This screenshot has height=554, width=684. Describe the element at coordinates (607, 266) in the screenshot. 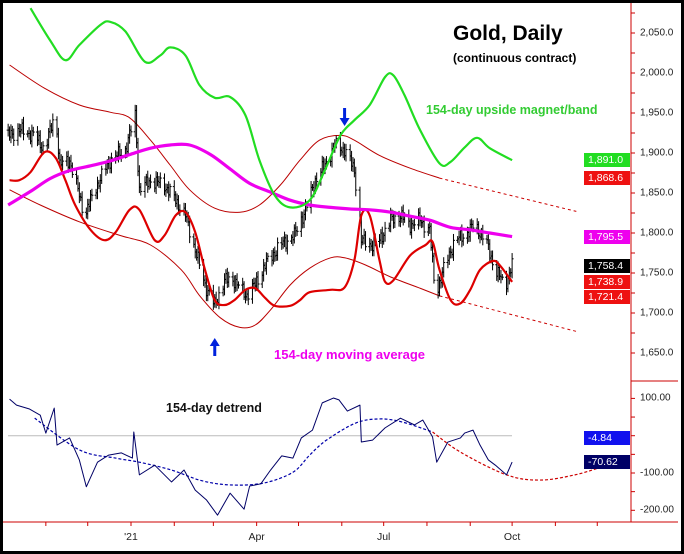

I see `last-value-badge: 1,758.4` at that location.